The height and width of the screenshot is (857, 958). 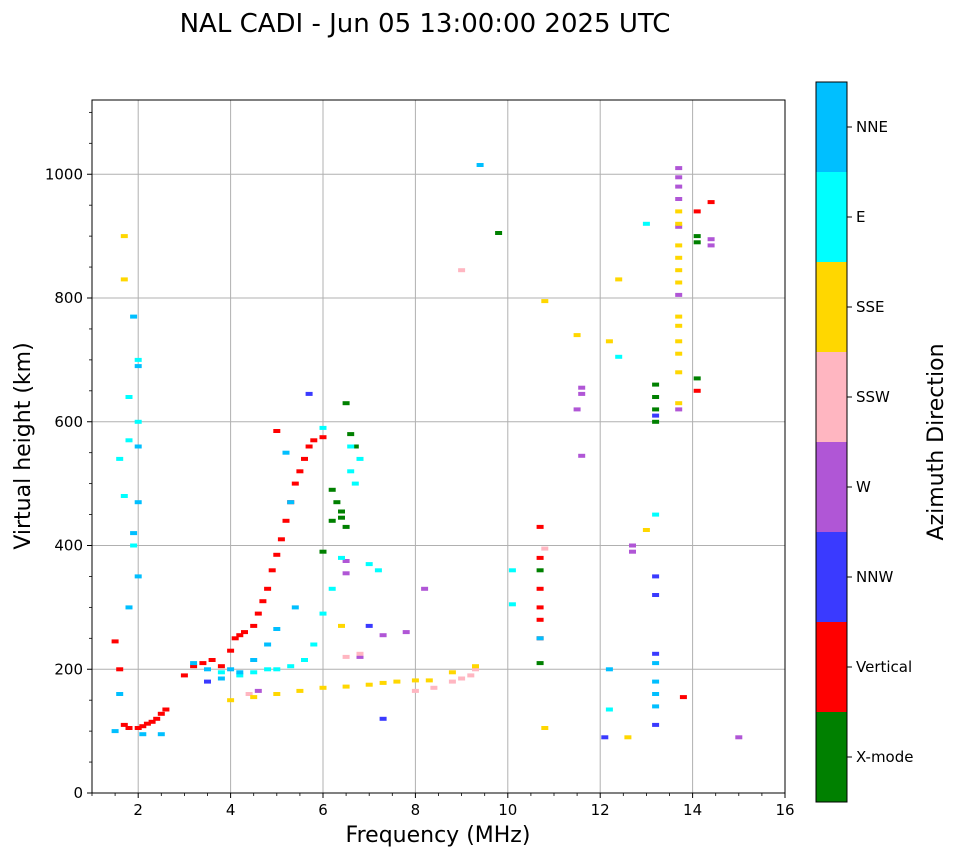 I want to click on x-axis-label: Frequency (MHz), so click(x=438, y=835).